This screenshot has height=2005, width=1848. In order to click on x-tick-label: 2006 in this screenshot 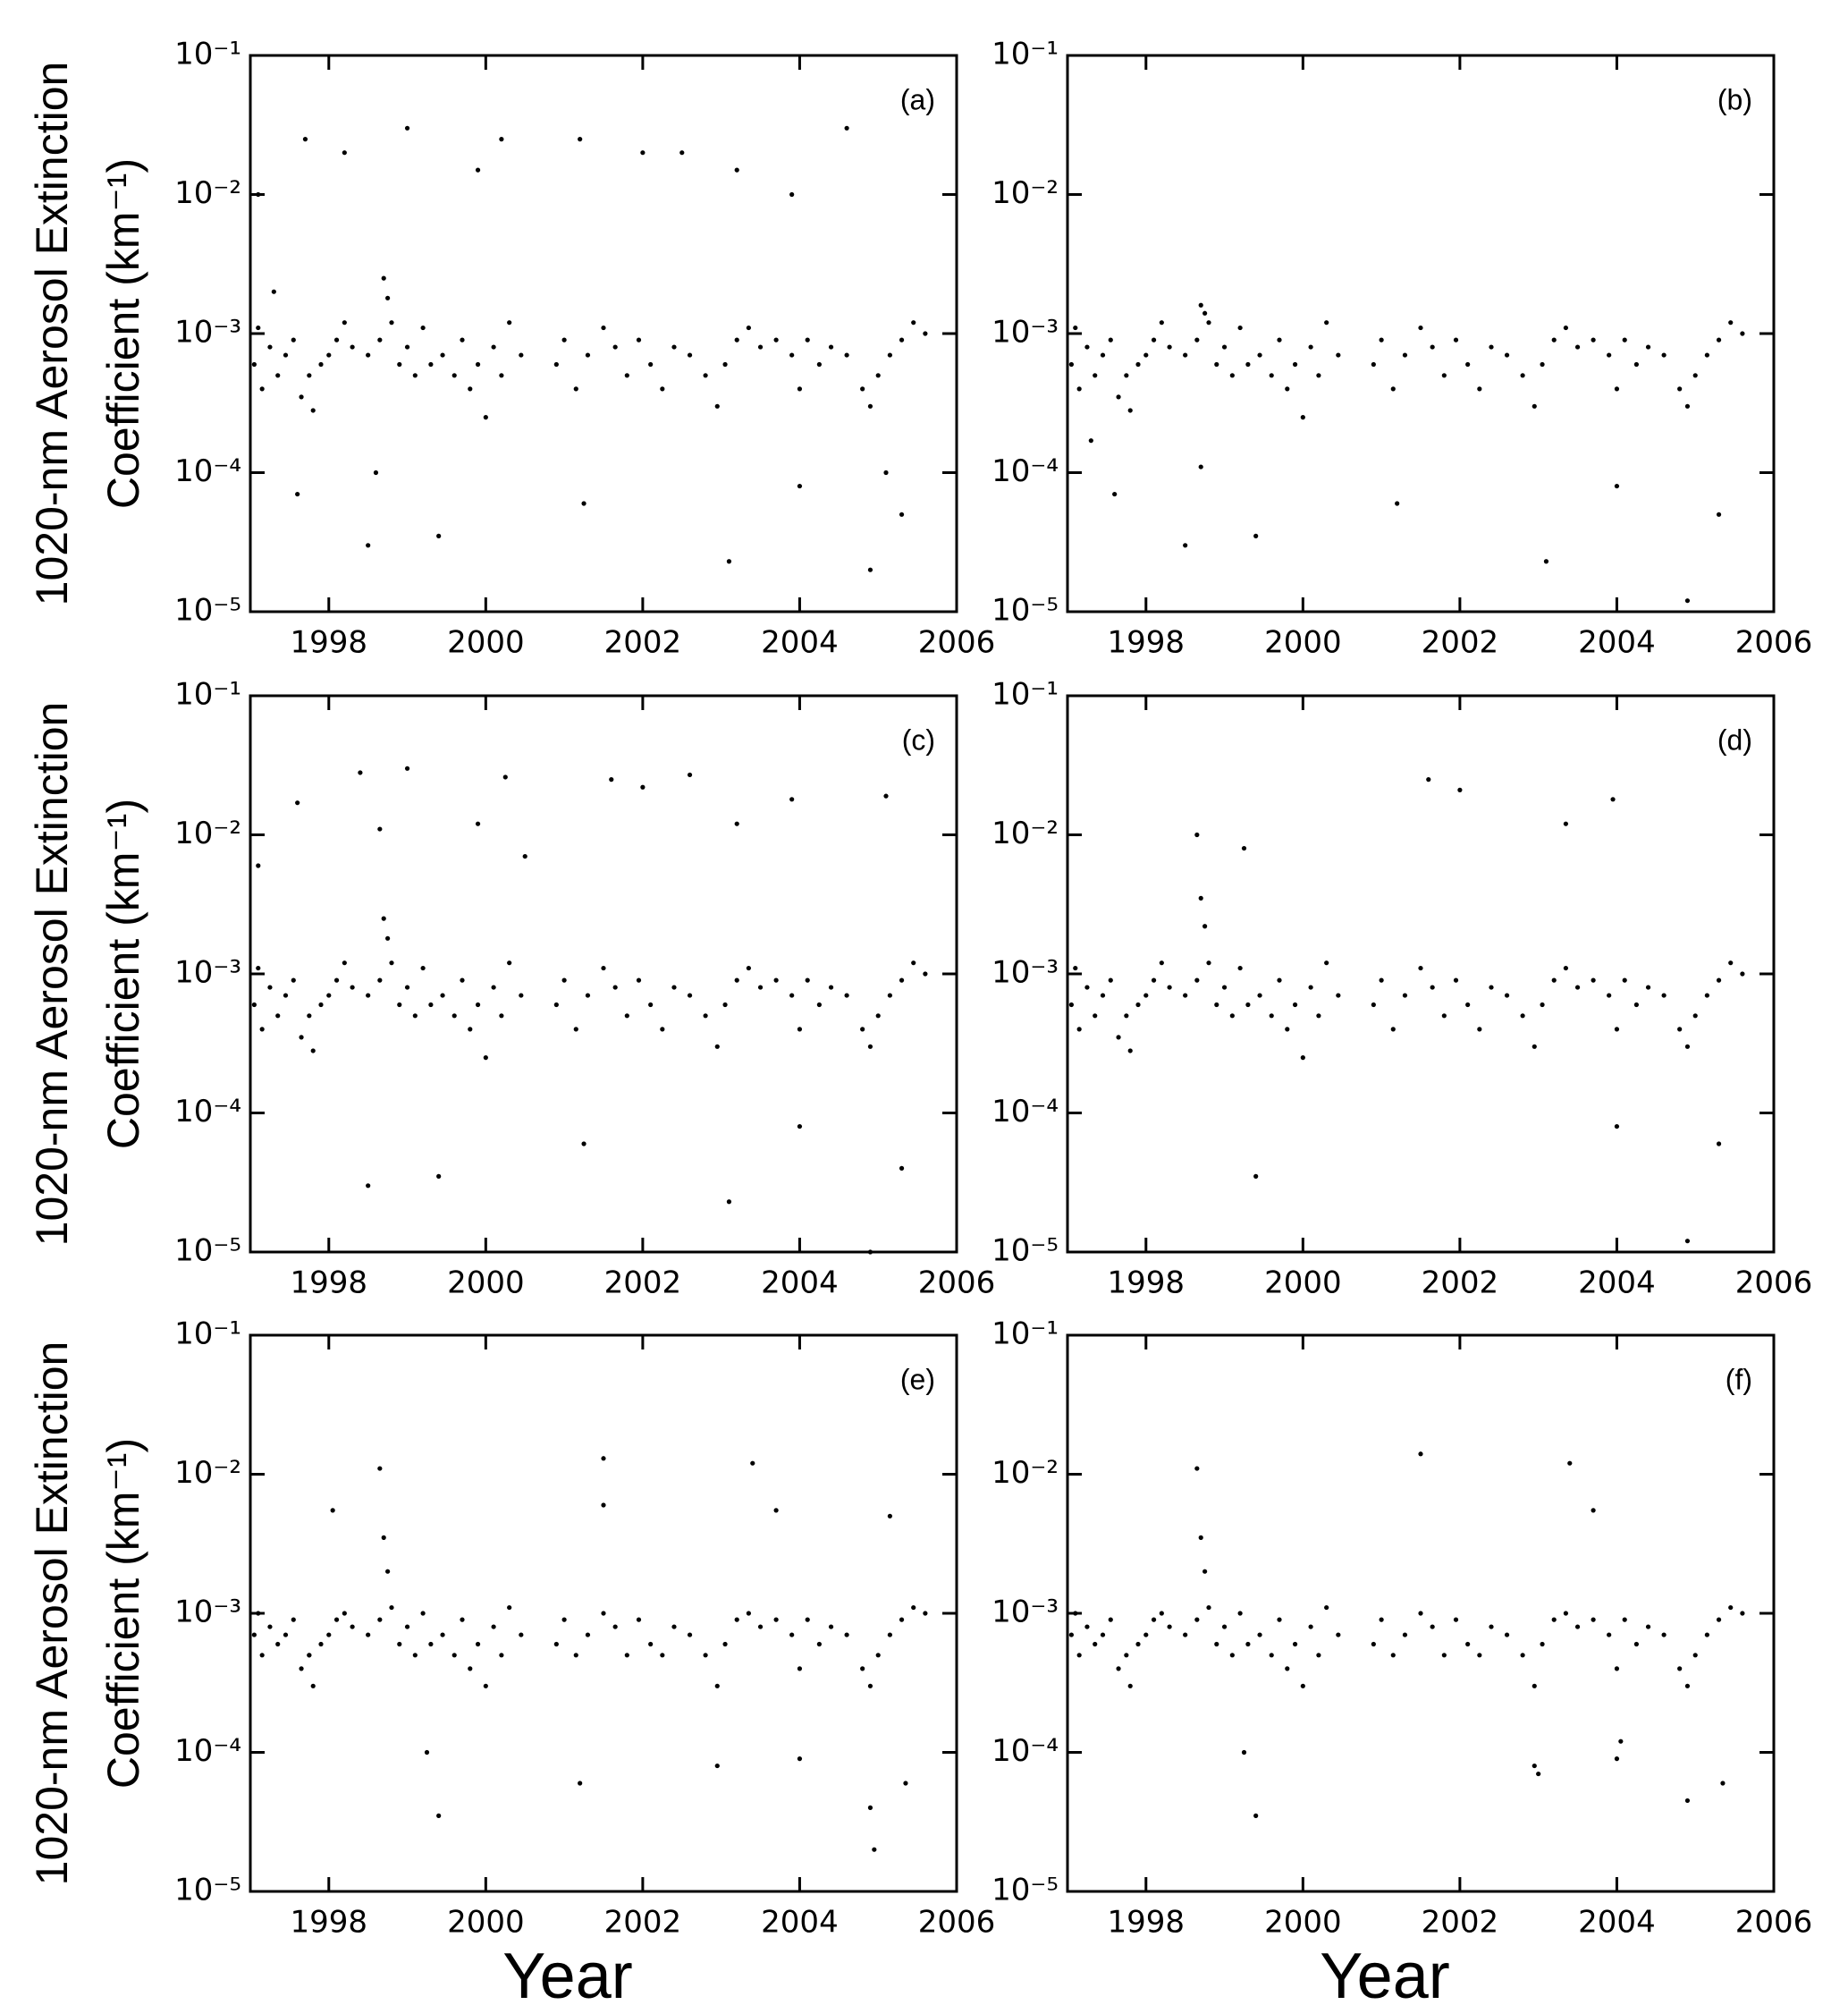, I will do `click(1774, 1923)`.